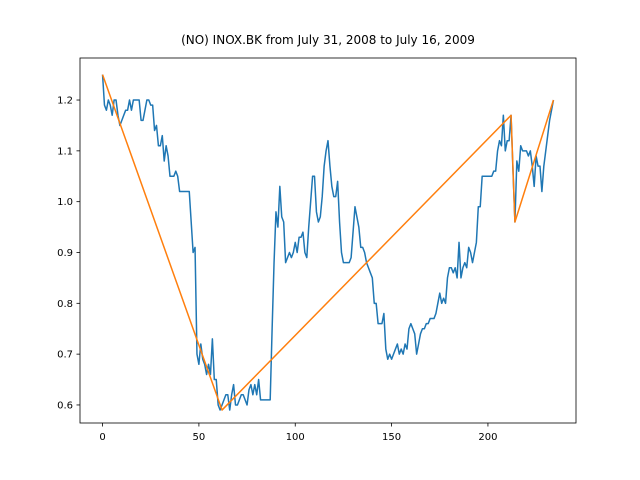  What do you see at coordinates (391, 437) in the screenshot?
I see `x-tick-label: 150` at bounding box center [391, 437].